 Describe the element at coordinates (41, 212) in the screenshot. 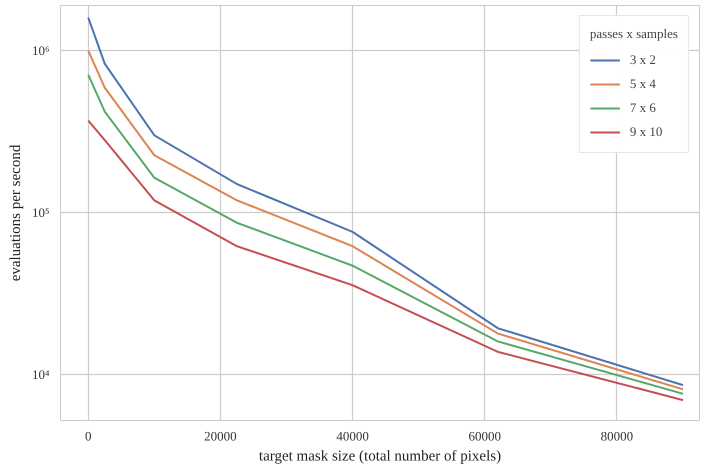

I see `y-tick-label: 10⁵` at that location.